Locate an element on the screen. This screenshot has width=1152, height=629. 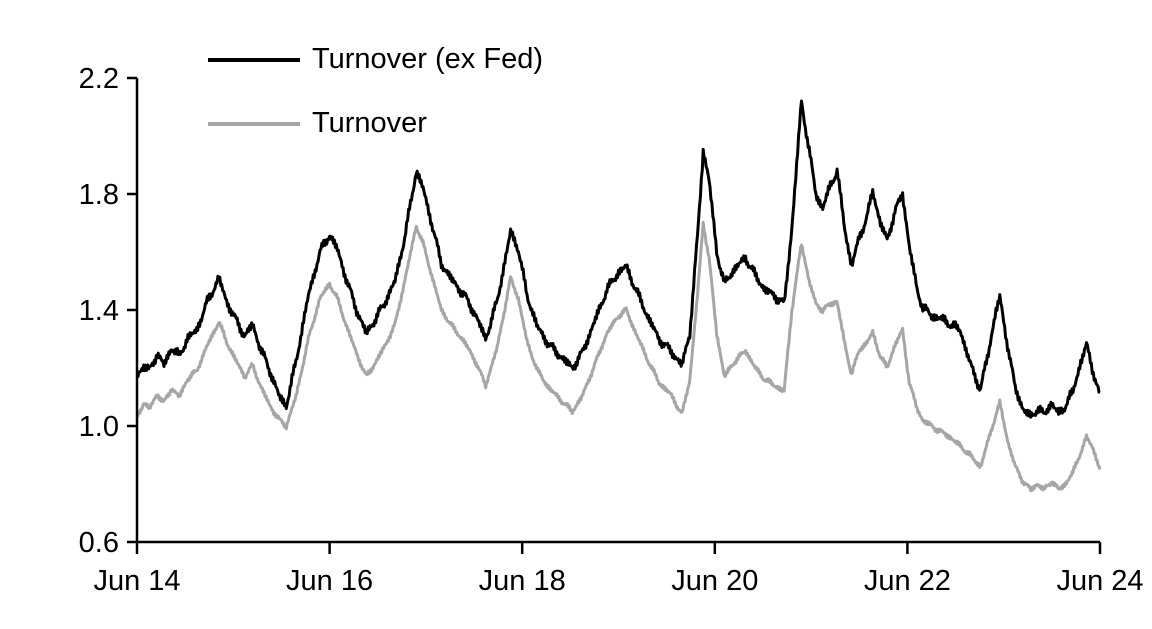
legend-line-turnover is located at coordinates (254, 123).